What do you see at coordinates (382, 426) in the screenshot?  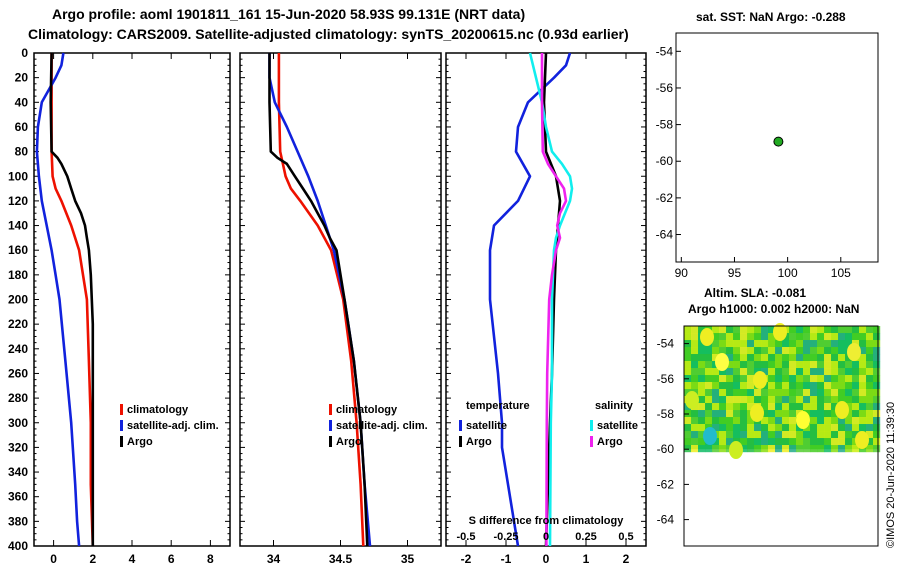 I see `legend-label: satellite-adj. clim.` at bounding box center [382, 426].